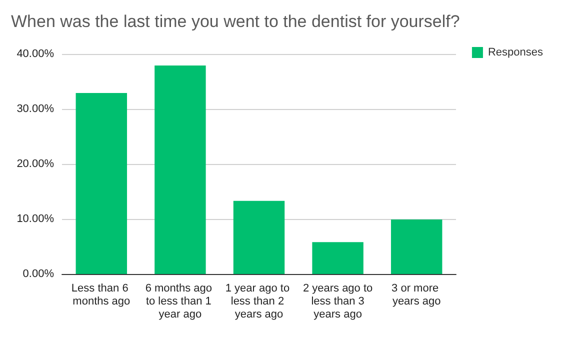 This screenshot has width=566, height=340. What do you see at coordinates (417, 295) in the screenshot?
I see `x-tick-label: 3 or more years ago` at bounding box center [417, 295].